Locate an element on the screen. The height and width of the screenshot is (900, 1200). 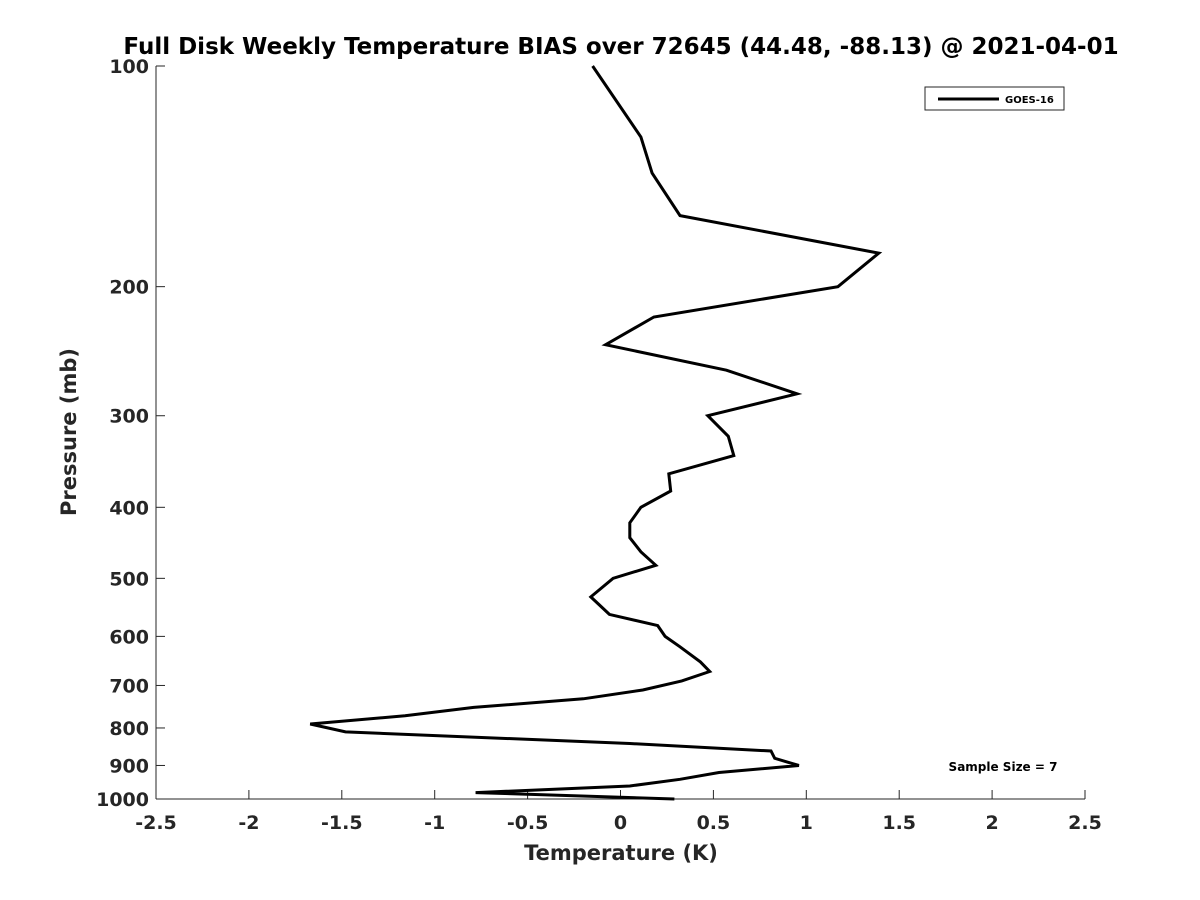
x-tick-label: -1 is located at coordinates (434, 823).